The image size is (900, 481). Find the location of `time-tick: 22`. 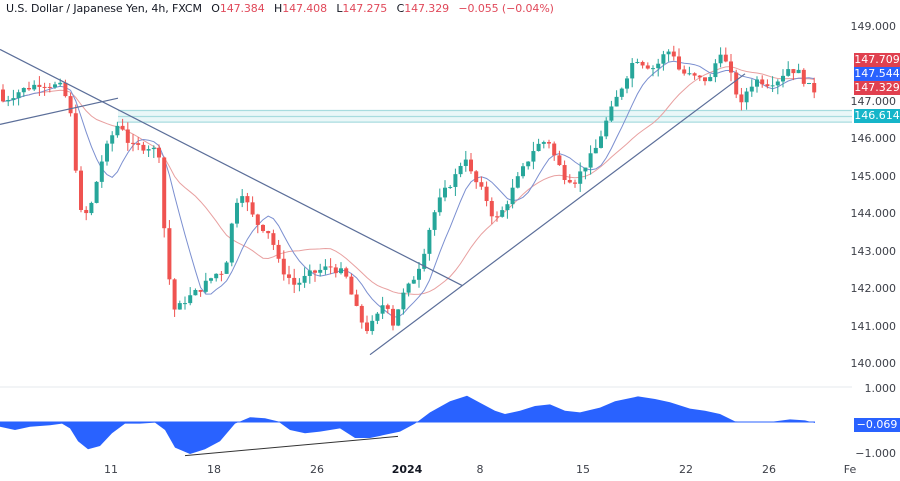

time-tick: 22 is located at coordinates (686, 469).